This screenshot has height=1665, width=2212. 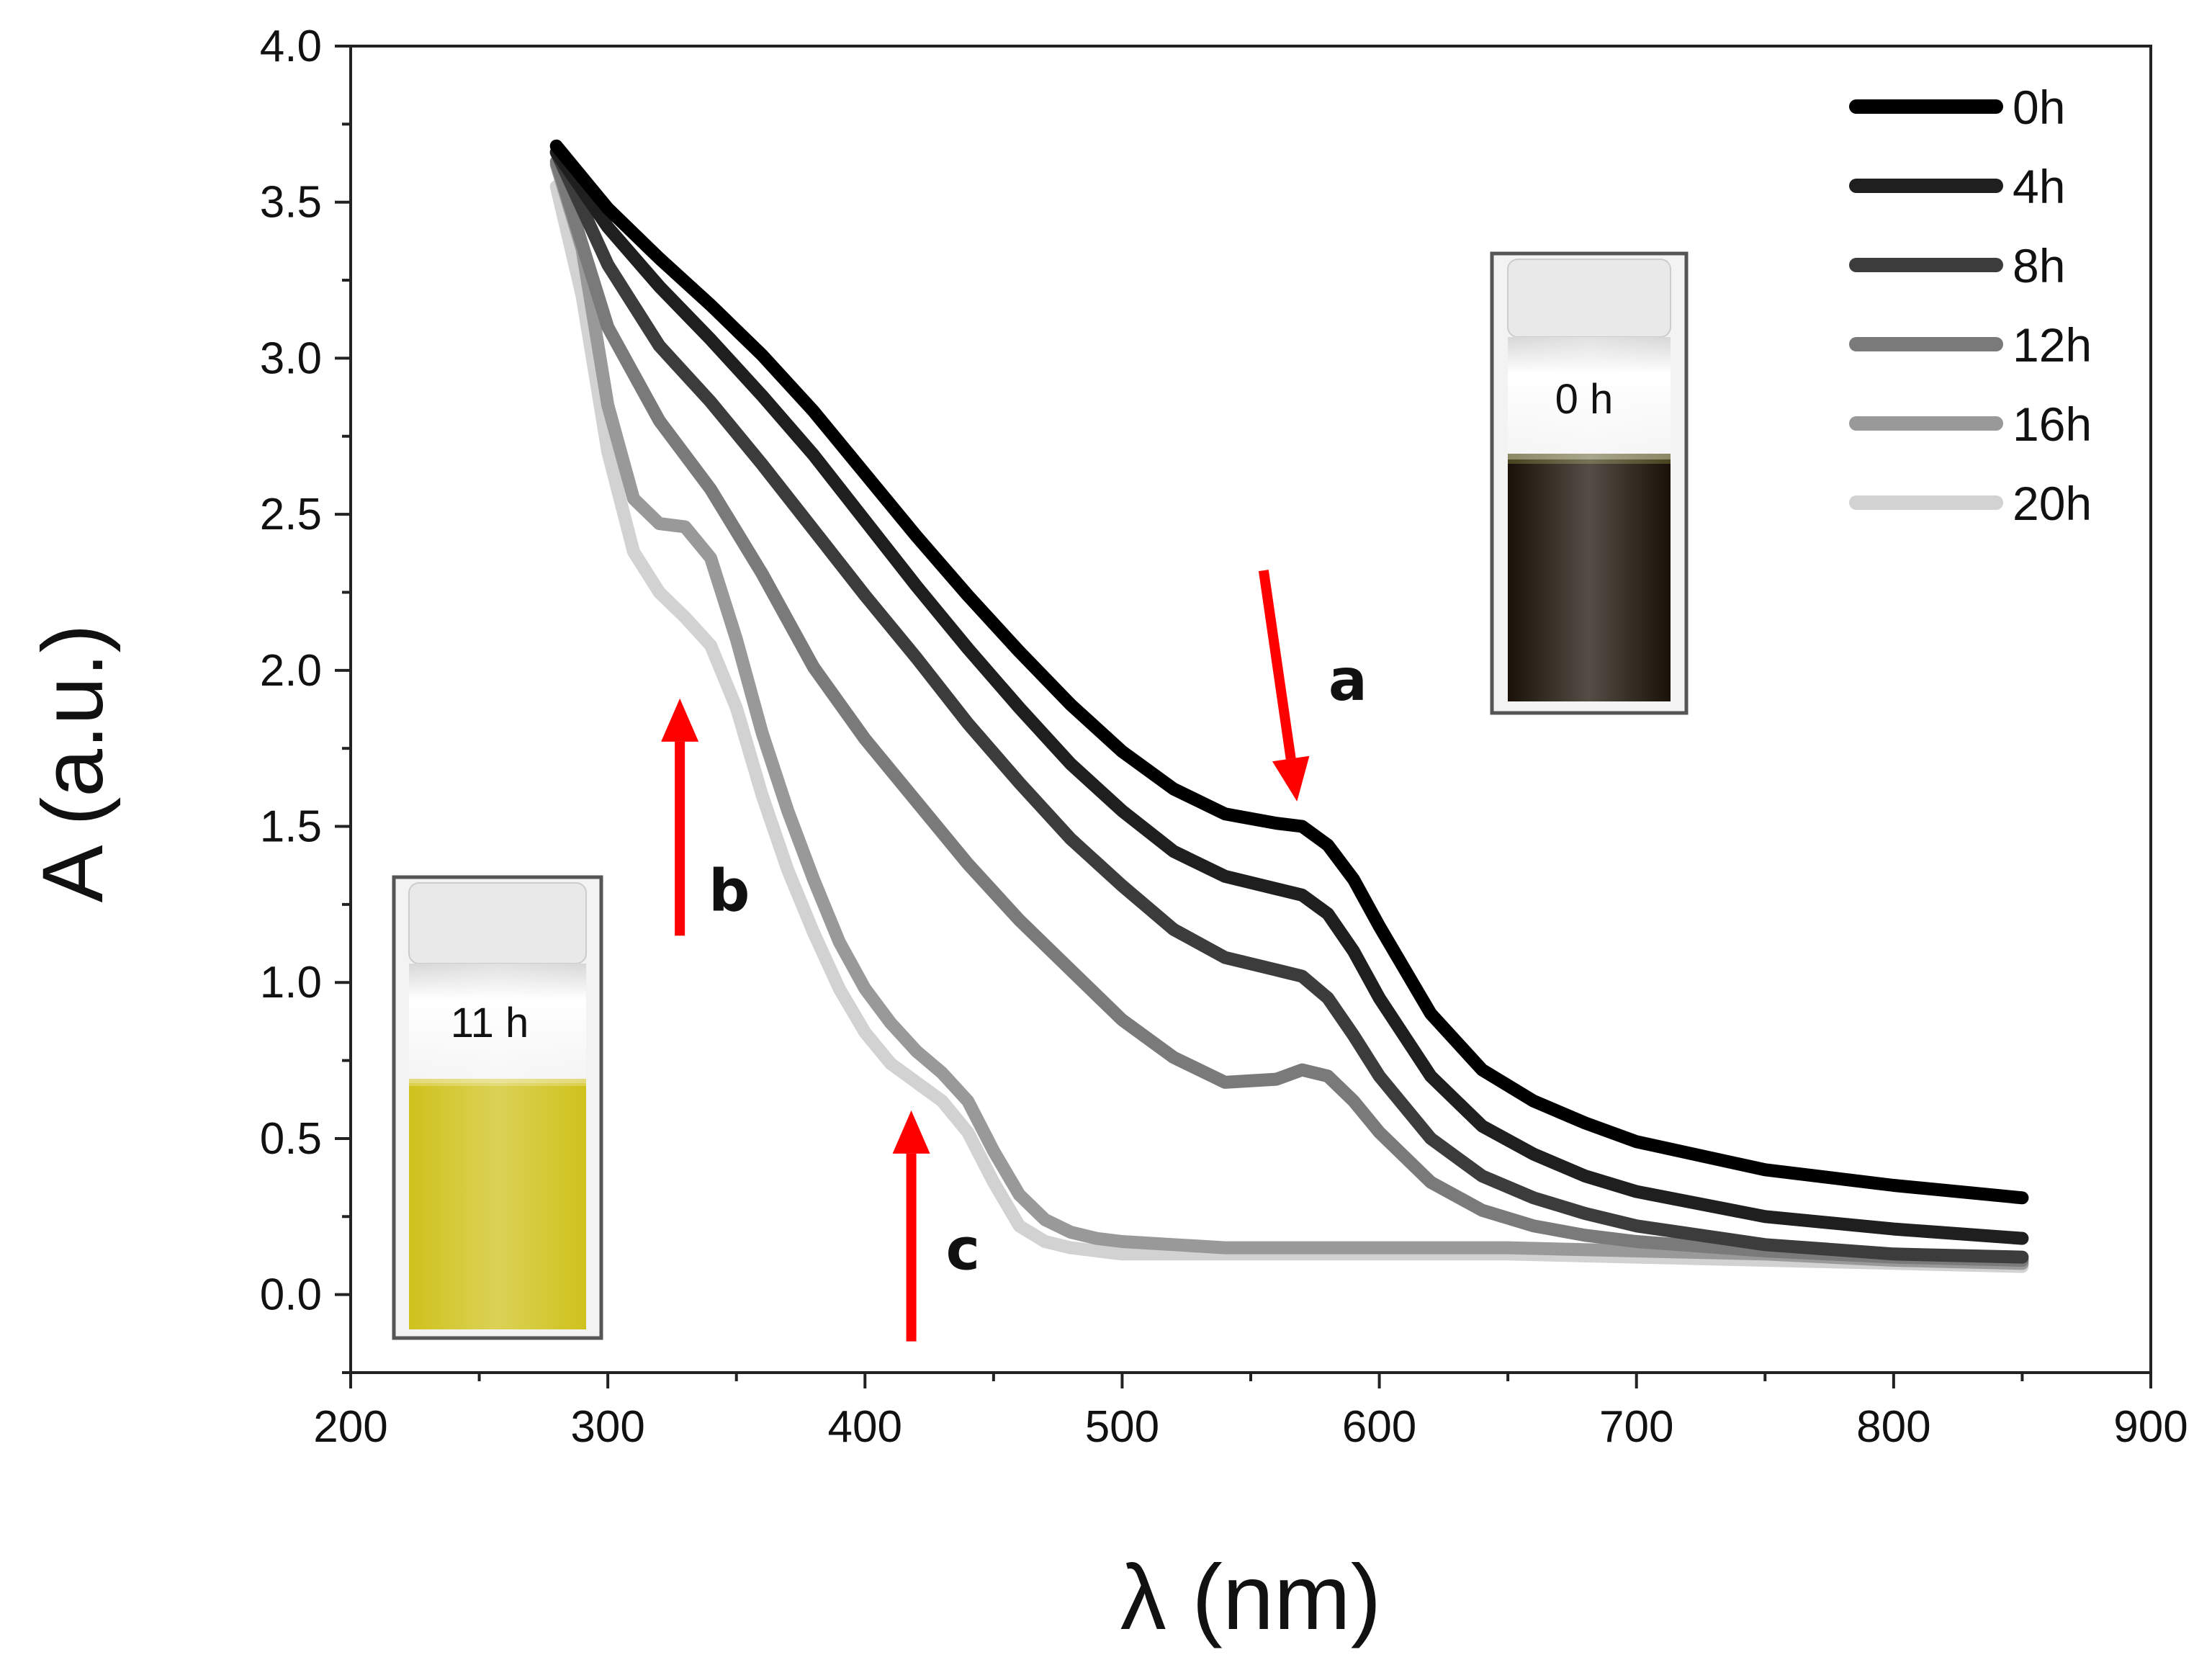 What do you see at coordinates (291, 1295) in the screenshot?
I see `y-tick-label: 0.0` at bounding box center [291, 1295].